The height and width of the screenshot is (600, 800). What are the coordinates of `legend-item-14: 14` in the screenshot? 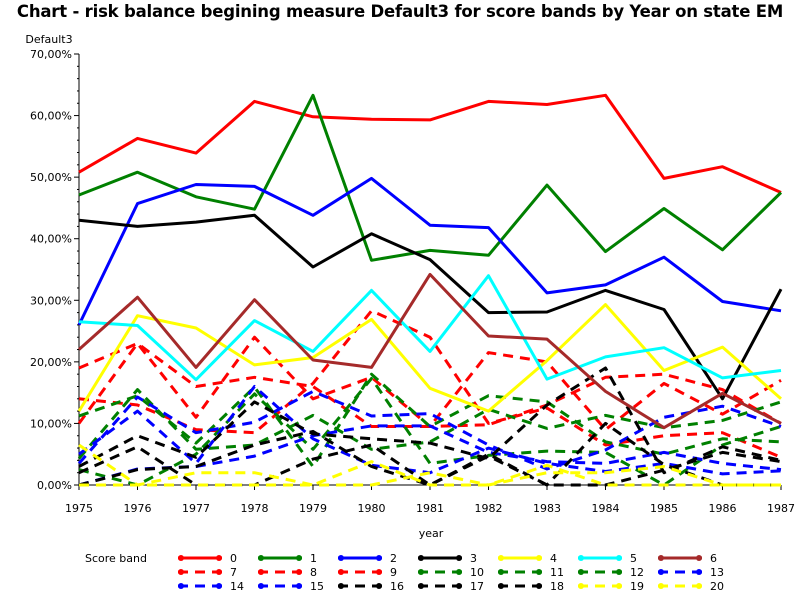 It's located at (211, 586).